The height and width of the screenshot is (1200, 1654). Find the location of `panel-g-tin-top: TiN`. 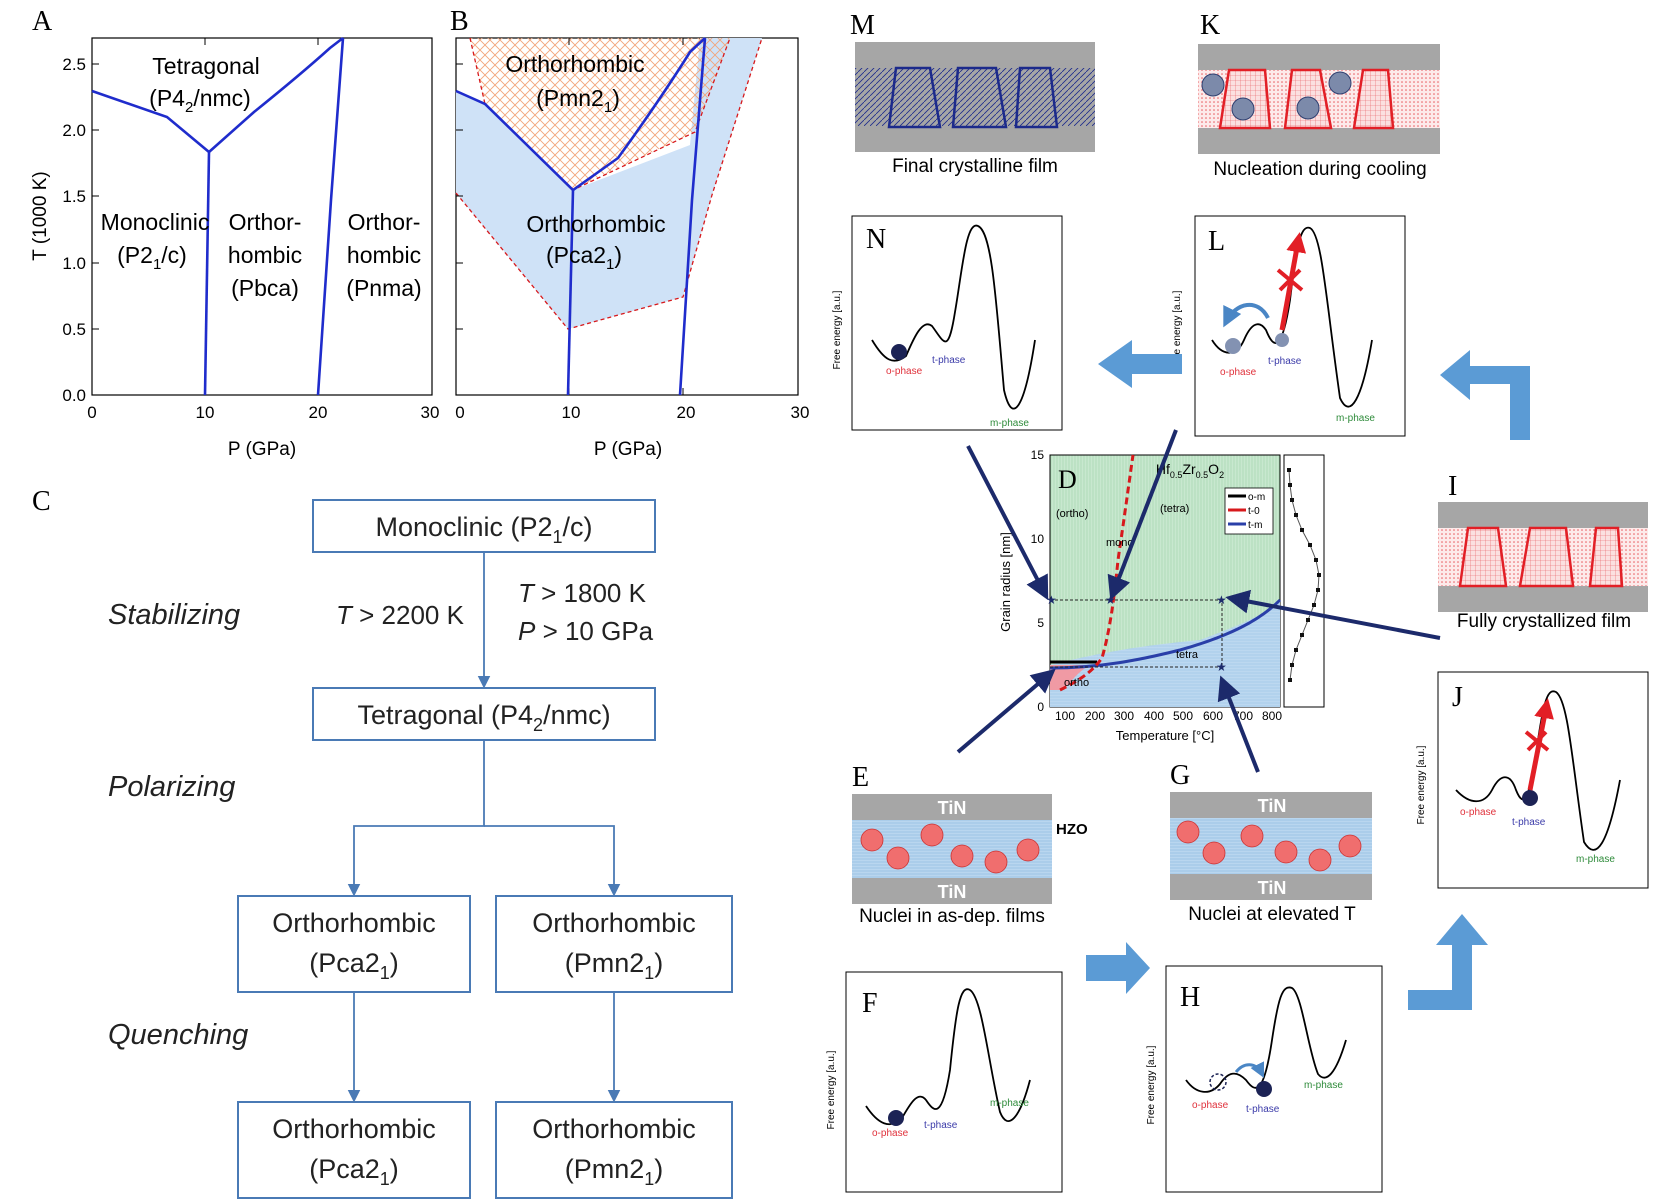

panel-g-tin-top: TiN is located at coordinates (1272, 806).